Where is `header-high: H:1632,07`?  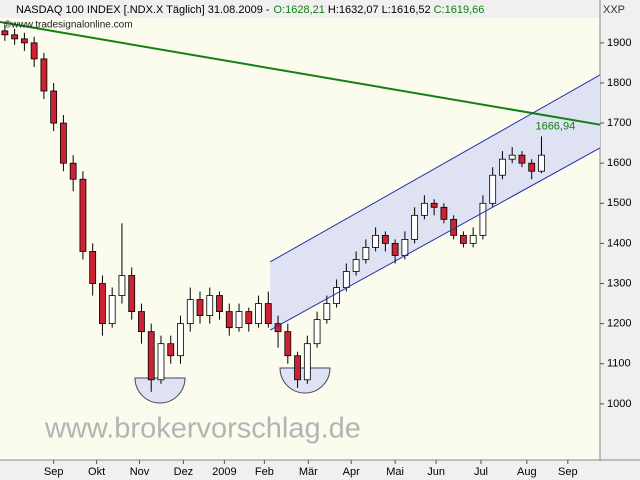 header-high: H:1632,07 is located at coordinates (353, 10).